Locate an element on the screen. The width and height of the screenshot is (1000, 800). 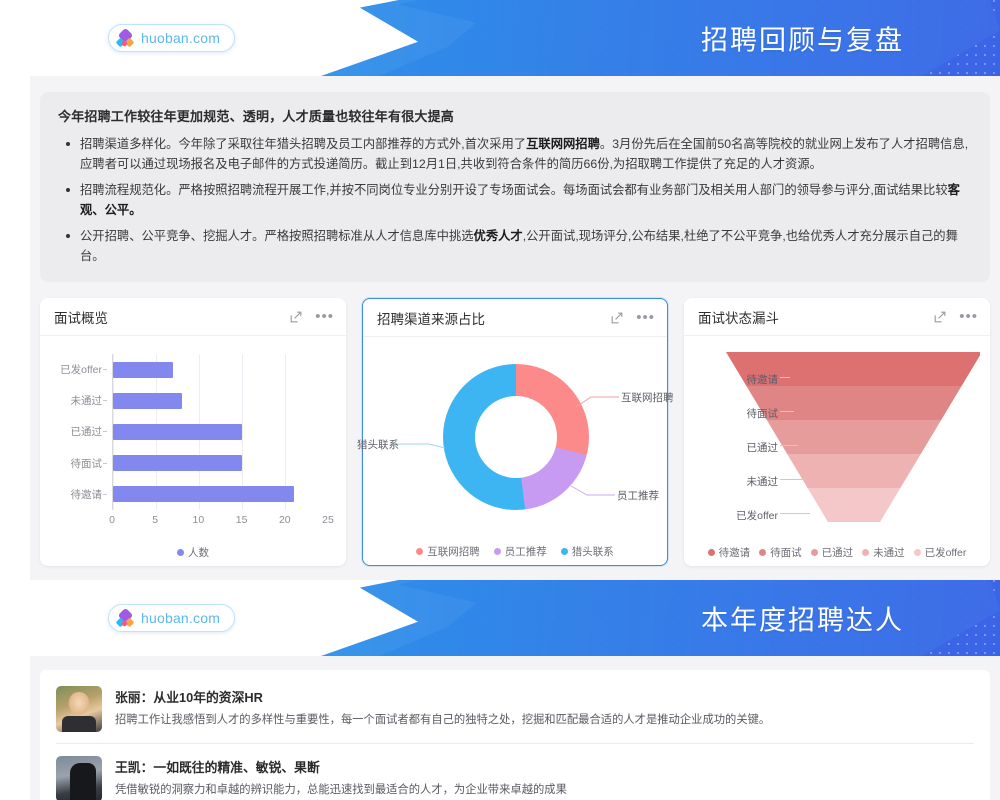
bar-x-tick: 15 is located at coordinates (241, 520).